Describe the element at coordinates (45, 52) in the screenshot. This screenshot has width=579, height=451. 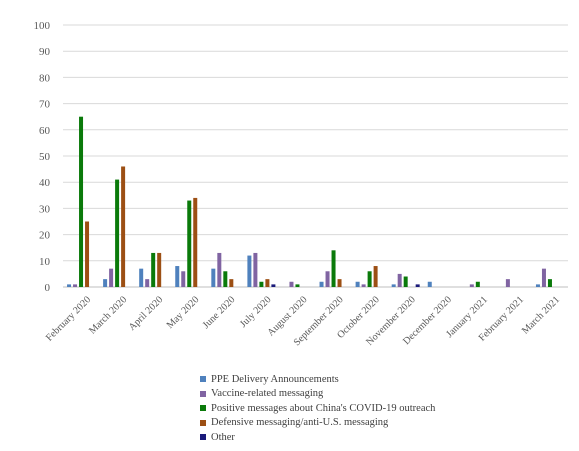
I see `y-tick-label: 90` at that location.